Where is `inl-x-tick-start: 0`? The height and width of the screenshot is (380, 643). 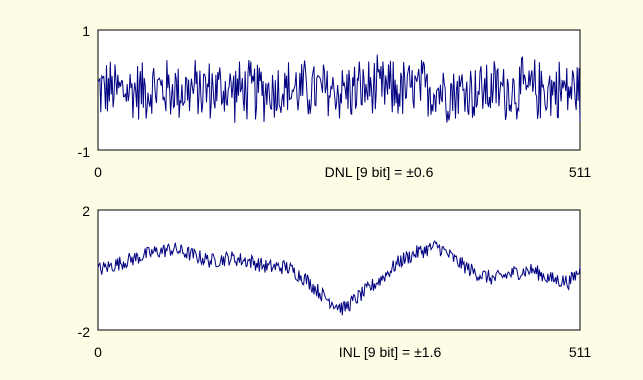 inl-x-tick-start: 0 is located at coordinates (98, 352).